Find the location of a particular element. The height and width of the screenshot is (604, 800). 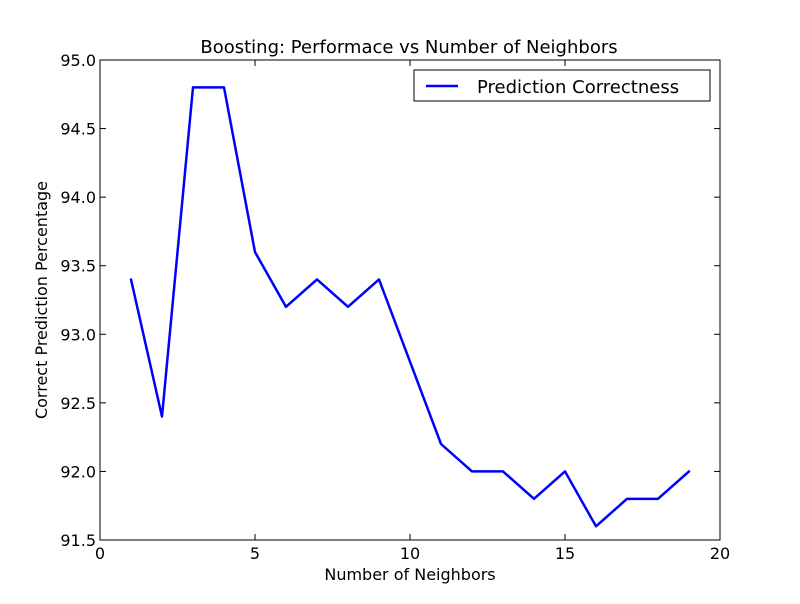

y-tick-label: 93.5 is located at coordinates (78, 266).